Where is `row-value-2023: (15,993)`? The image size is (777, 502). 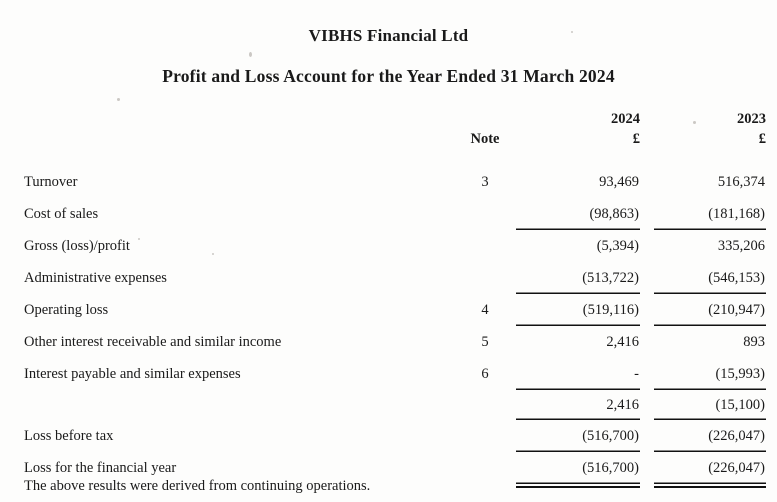
row-value-2023: (15,993) is located at coordinates (710, 374).